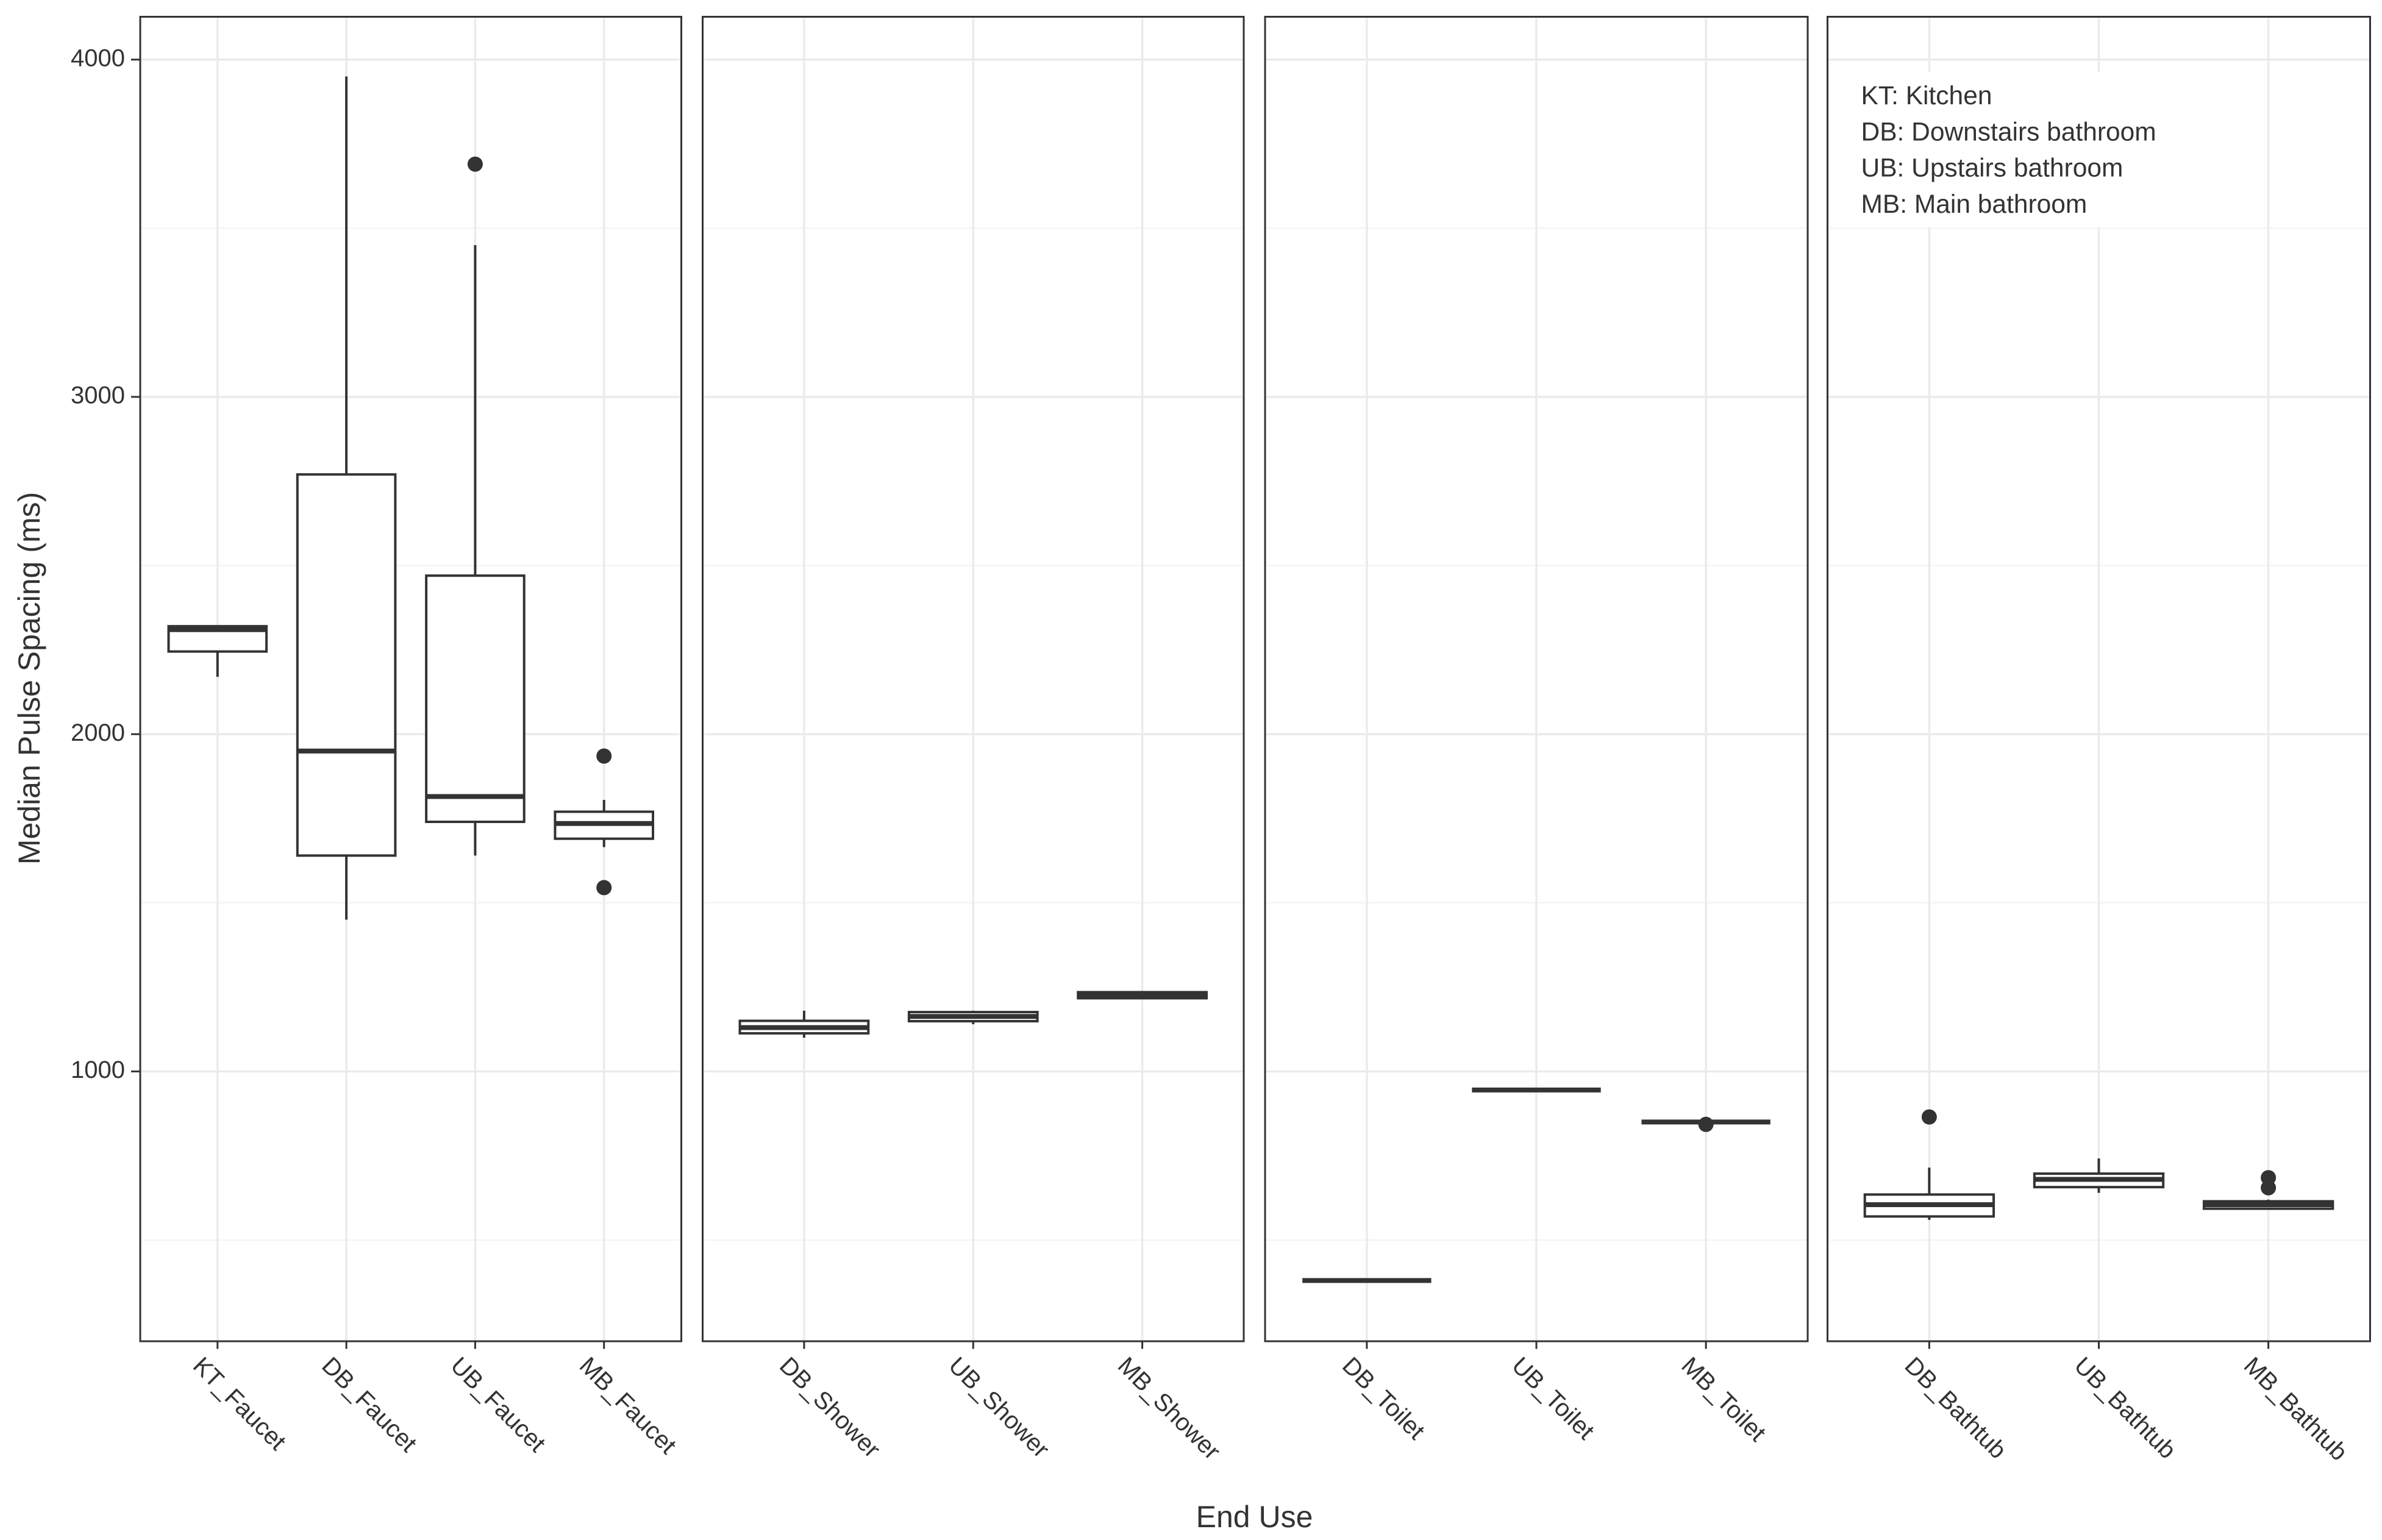  Describe the element at coordinates (98, 732) in the screenshot. I see `y-tick-label: 2000` at that location.